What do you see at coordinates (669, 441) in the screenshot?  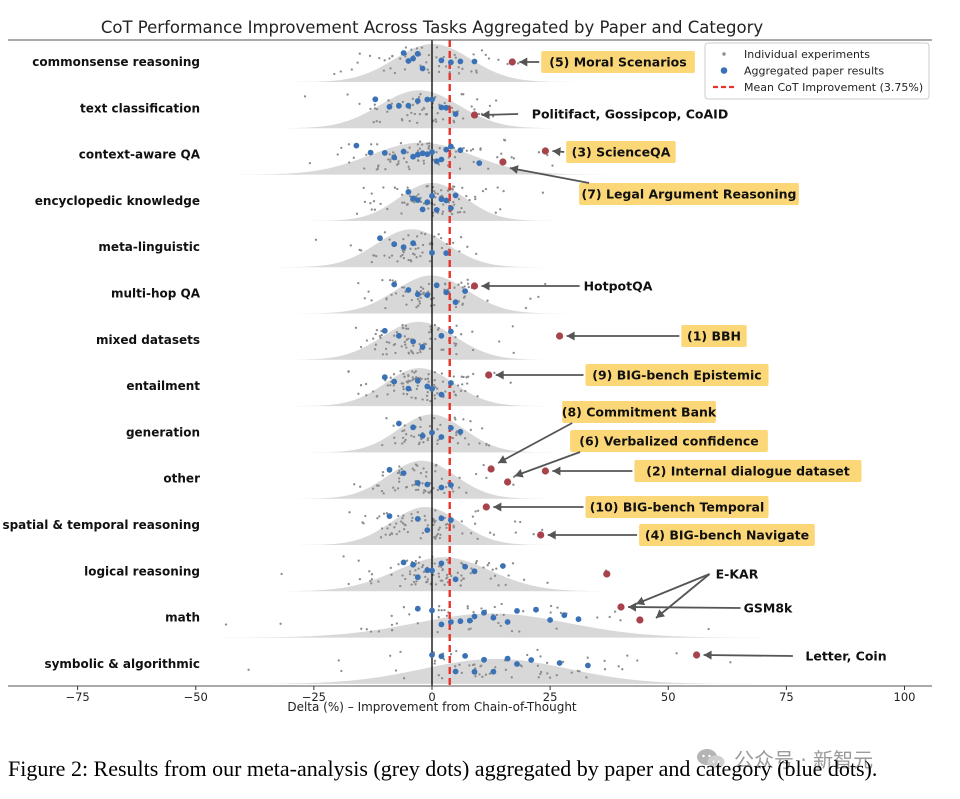 I see `annotation-label: (6) Verbalized confidence` at bounding box center [669, 441].